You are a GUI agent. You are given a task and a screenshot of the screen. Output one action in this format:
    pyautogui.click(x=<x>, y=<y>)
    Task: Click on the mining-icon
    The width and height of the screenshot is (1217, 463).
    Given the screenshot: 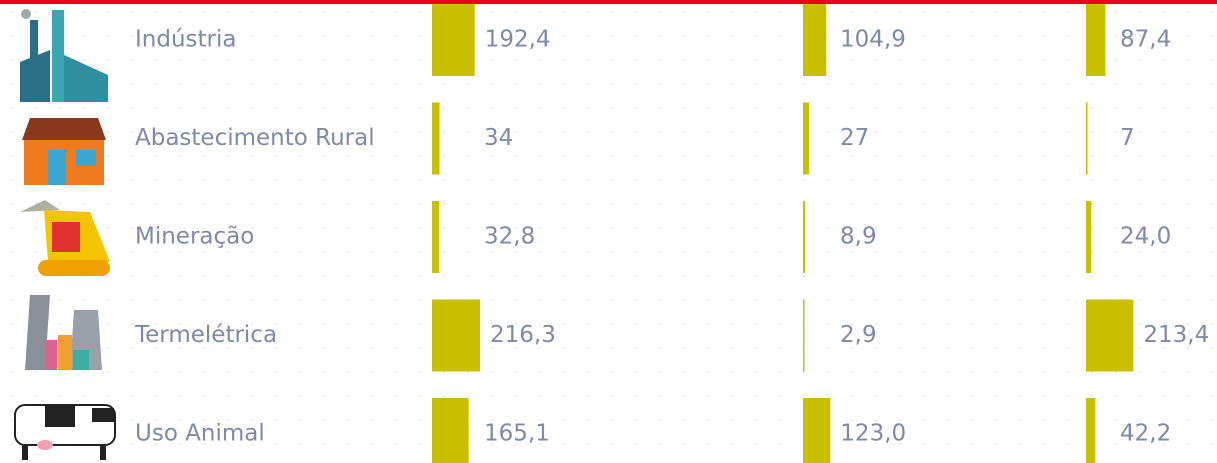 What is the action you would take?
    pyautogui.click(x=65, y=238)
    